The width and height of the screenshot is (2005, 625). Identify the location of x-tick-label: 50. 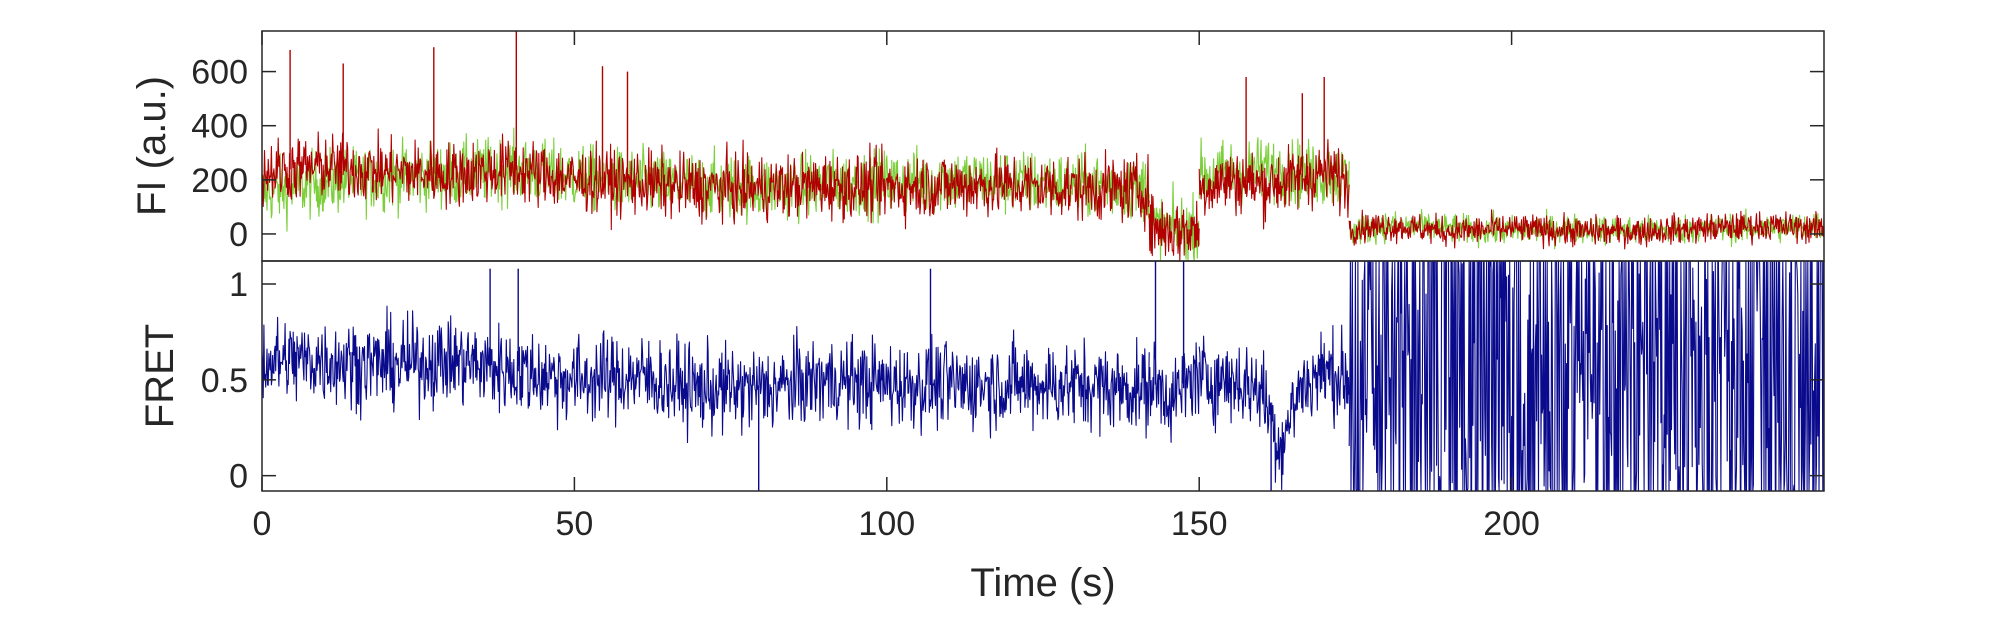
(574, 524).